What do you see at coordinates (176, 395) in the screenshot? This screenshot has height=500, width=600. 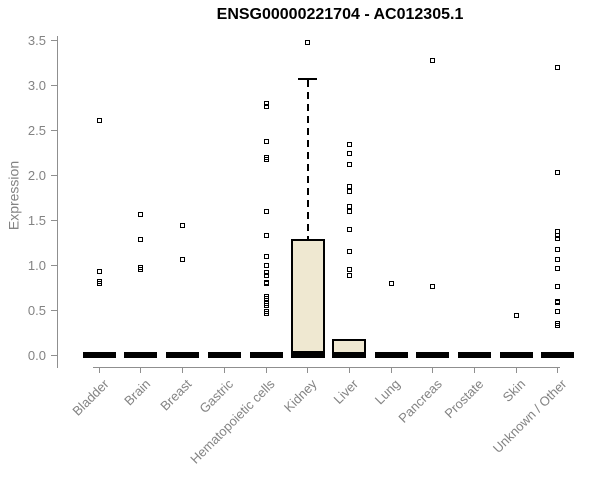 I see `x-axis-category-label: Breast` at bounding box center [176, 395].